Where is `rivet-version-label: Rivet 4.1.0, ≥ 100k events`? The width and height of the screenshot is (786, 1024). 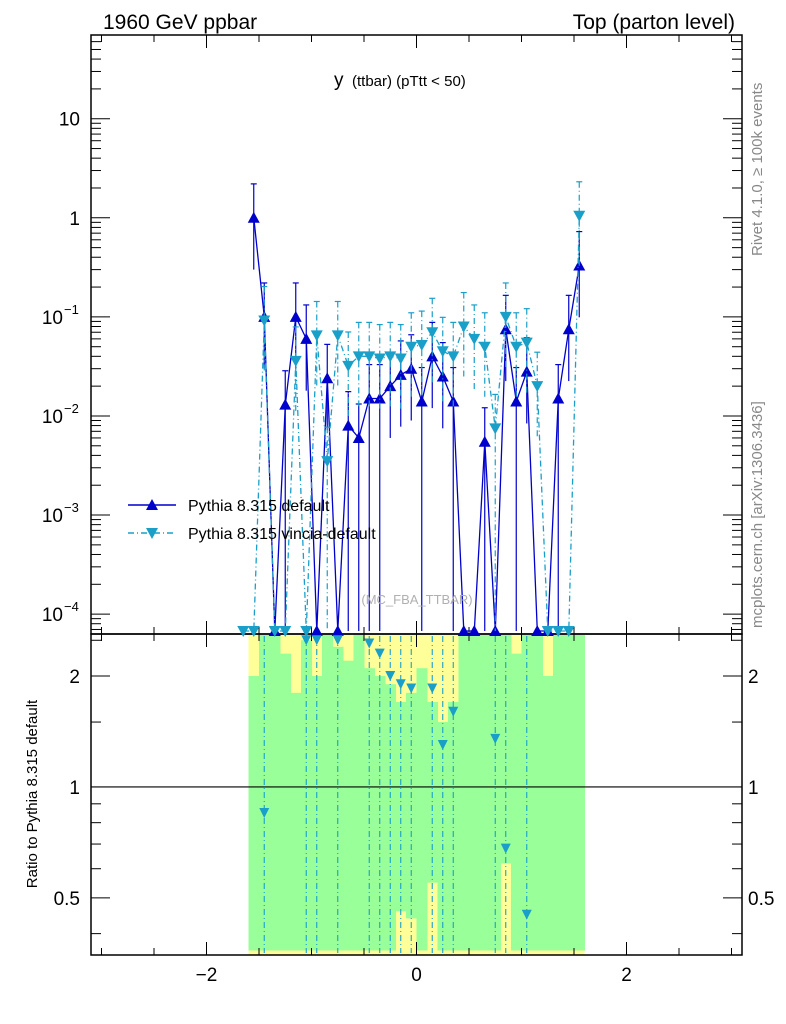
rivet-version-label: Rivet 4.1.0, ≥ 100k events is located at coordinates (757, 169).